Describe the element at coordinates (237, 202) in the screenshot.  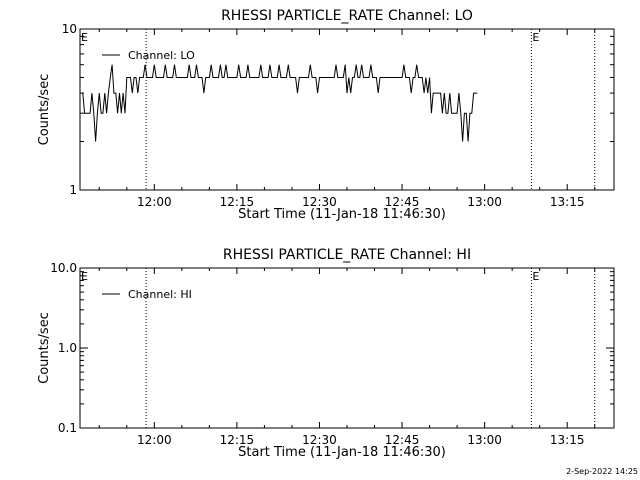
I see `panel1-x-tick-label: 12:15` at that location.